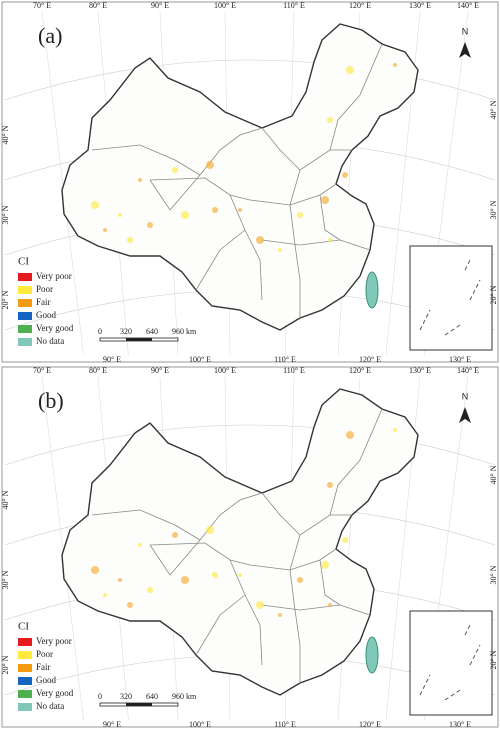  I want to click on north-label: N, so click(465, 31).